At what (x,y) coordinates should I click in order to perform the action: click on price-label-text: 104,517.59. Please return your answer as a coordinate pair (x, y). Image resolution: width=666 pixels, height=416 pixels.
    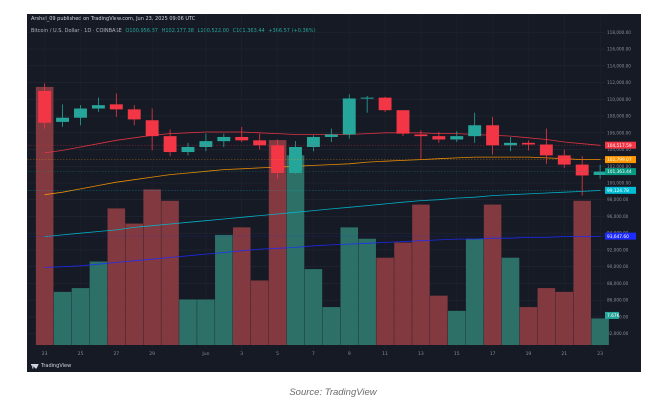
    Looking at the image, I should click on (619, 146).